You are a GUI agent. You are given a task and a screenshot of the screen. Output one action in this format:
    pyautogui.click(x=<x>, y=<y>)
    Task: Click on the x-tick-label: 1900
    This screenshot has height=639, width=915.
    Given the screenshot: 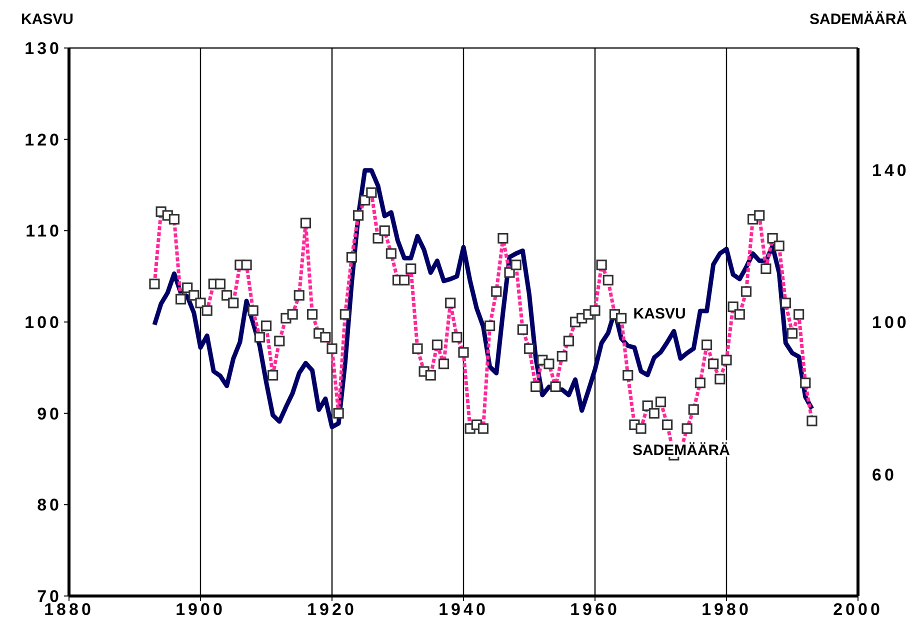 What is the action you would take?
    pyautogui.click(x=201, y=610)
    